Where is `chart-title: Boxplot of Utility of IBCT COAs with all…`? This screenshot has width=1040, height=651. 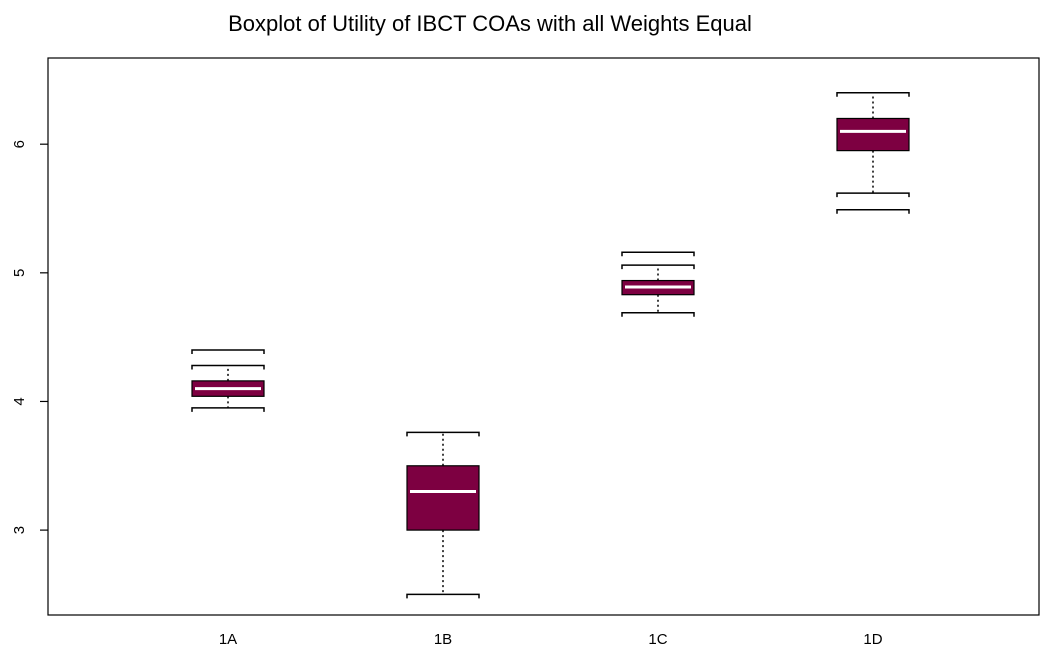 chart-title: Boxplot of Utility of IBCT COAs with all… is located at coordinates (490, 23).